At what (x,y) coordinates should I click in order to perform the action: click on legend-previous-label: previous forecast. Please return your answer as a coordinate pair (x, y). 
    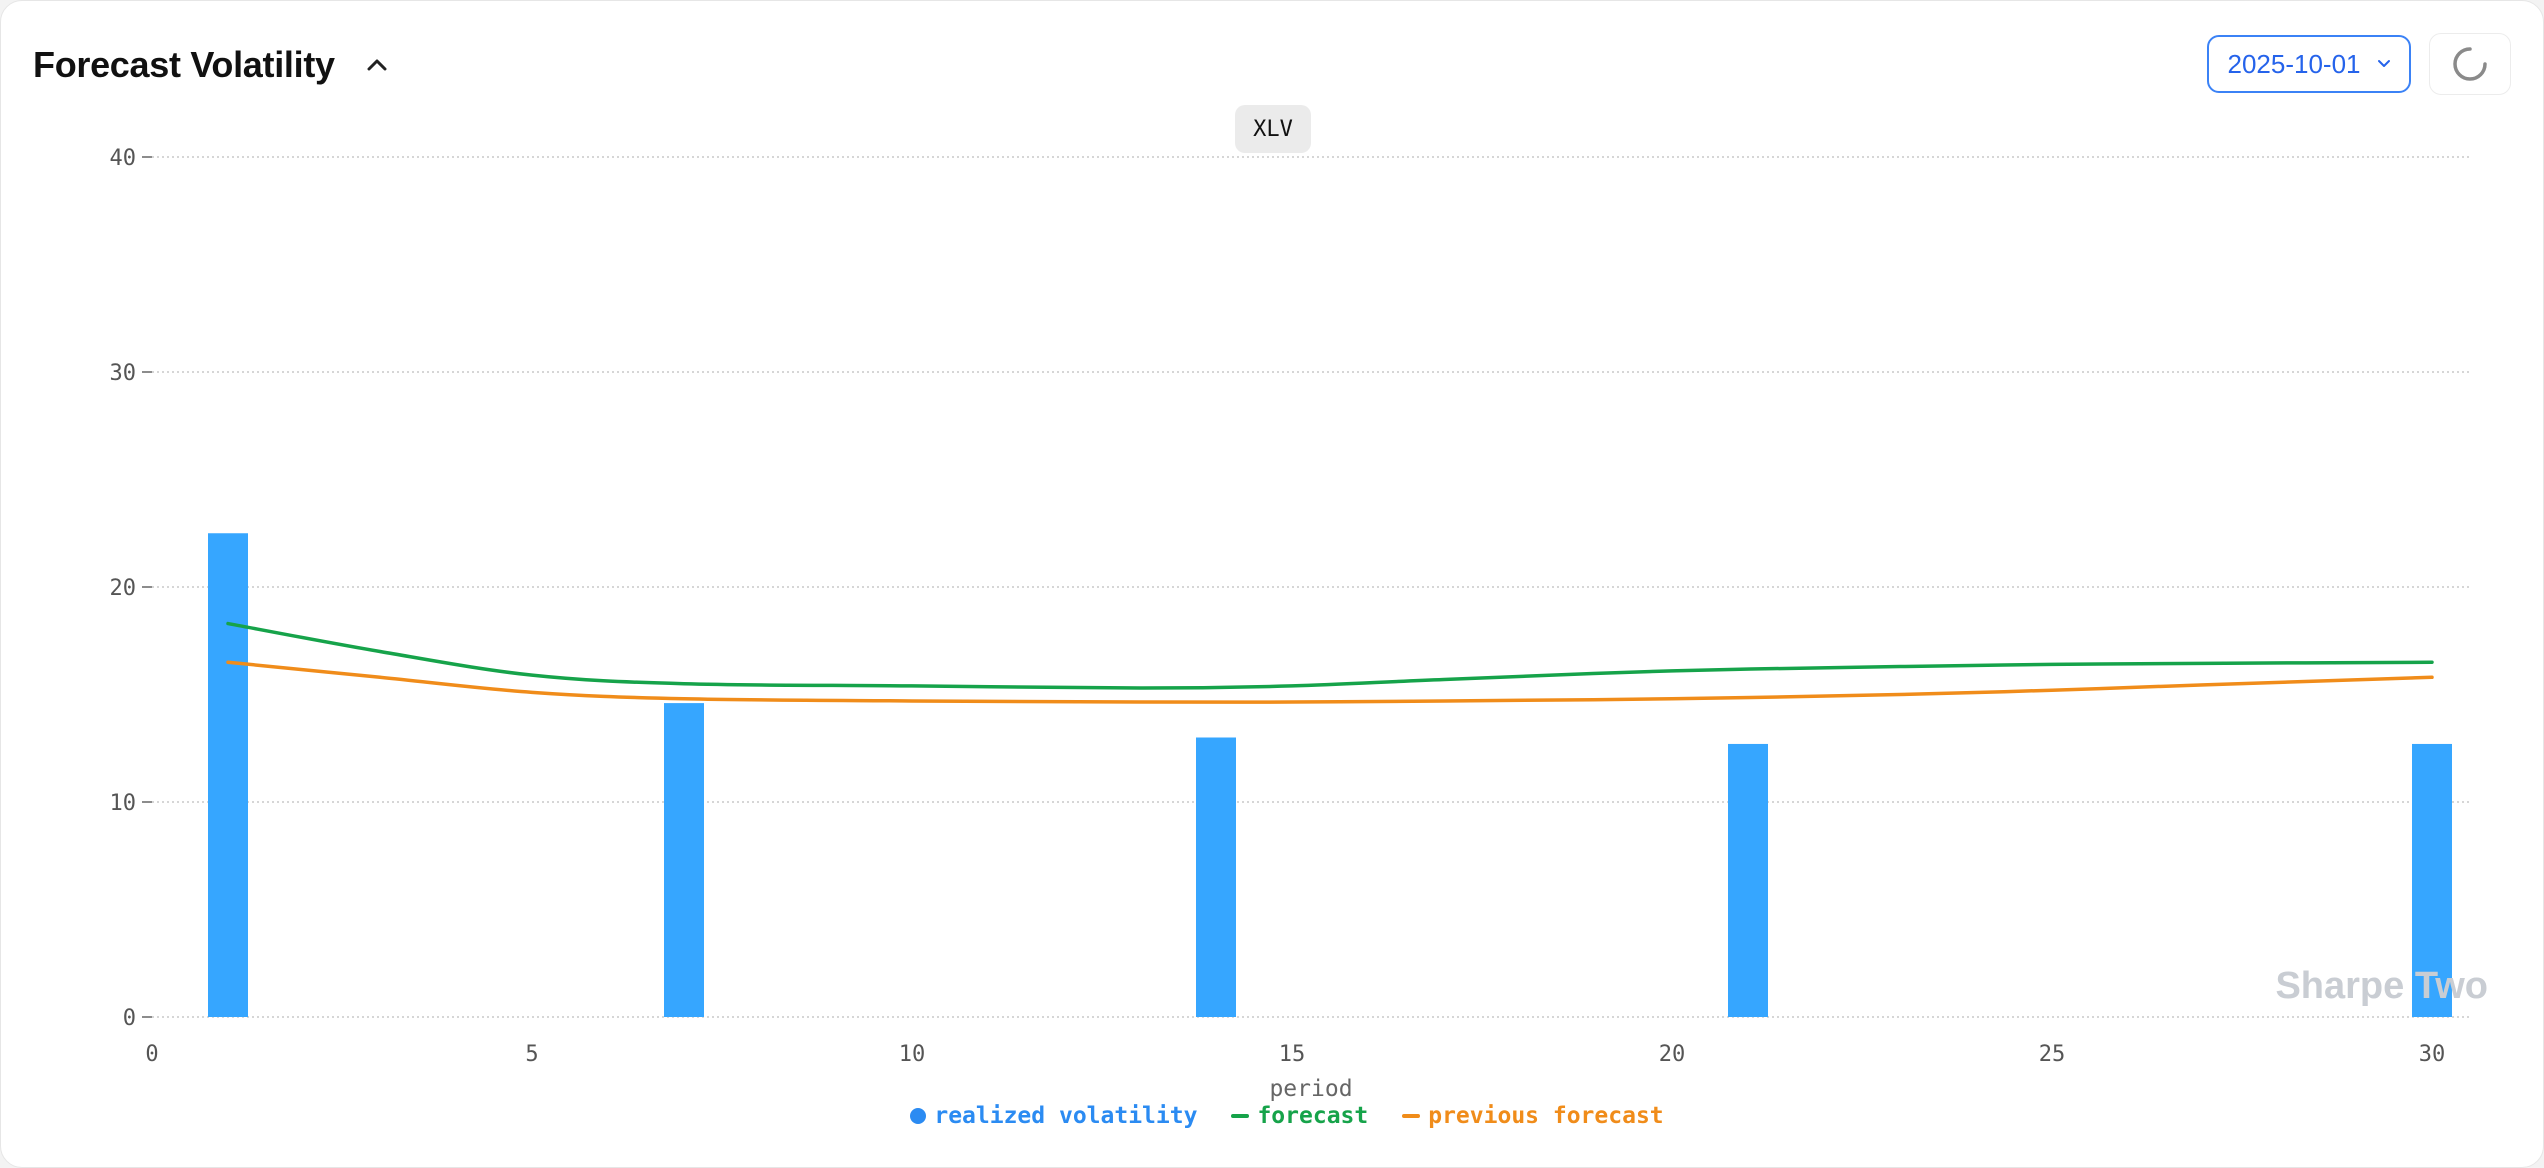
    Looking at the image, I should click on (1546, 1116).